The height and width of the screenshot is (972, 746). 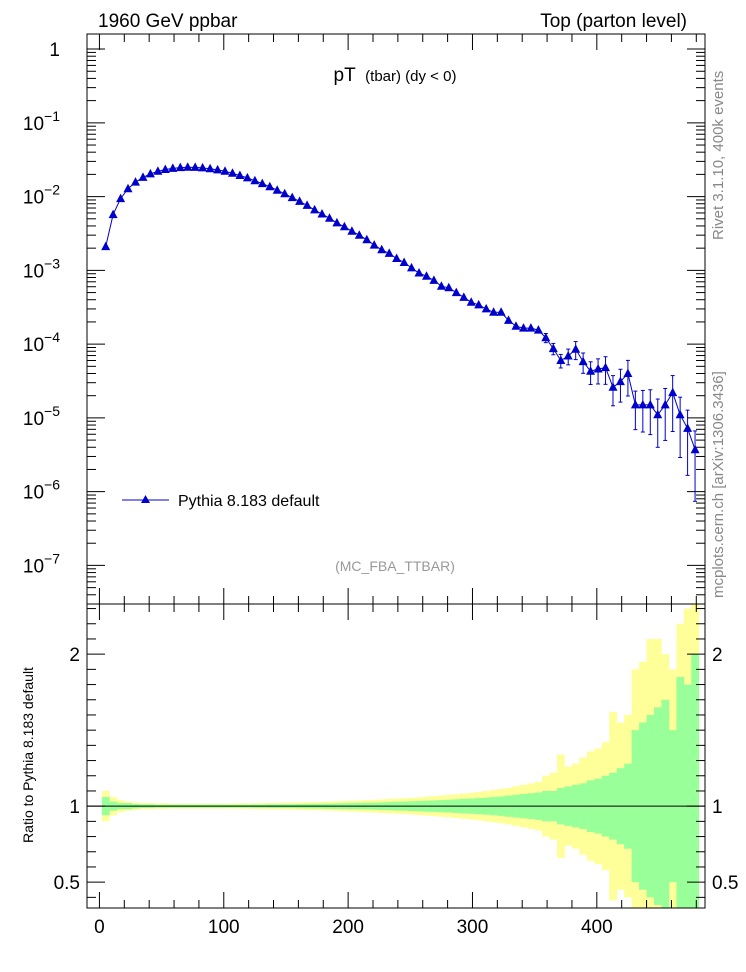 I want to click on y-tick-label: 1, so click(x=54, y=50).